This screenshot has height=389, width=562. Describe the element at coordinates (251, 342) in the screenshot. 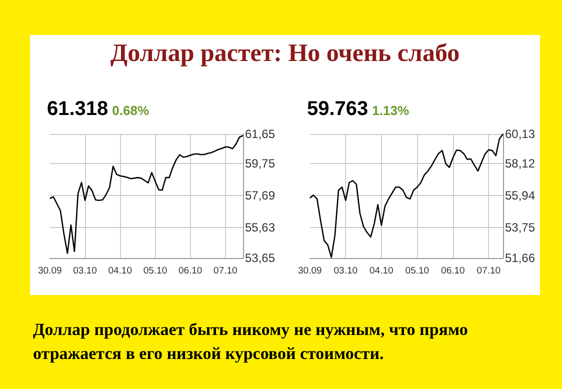

I see `text: Доллар продолжает быть никому не нужным, что прямо отражается в его низкой курсовой стоимости.` at that location.